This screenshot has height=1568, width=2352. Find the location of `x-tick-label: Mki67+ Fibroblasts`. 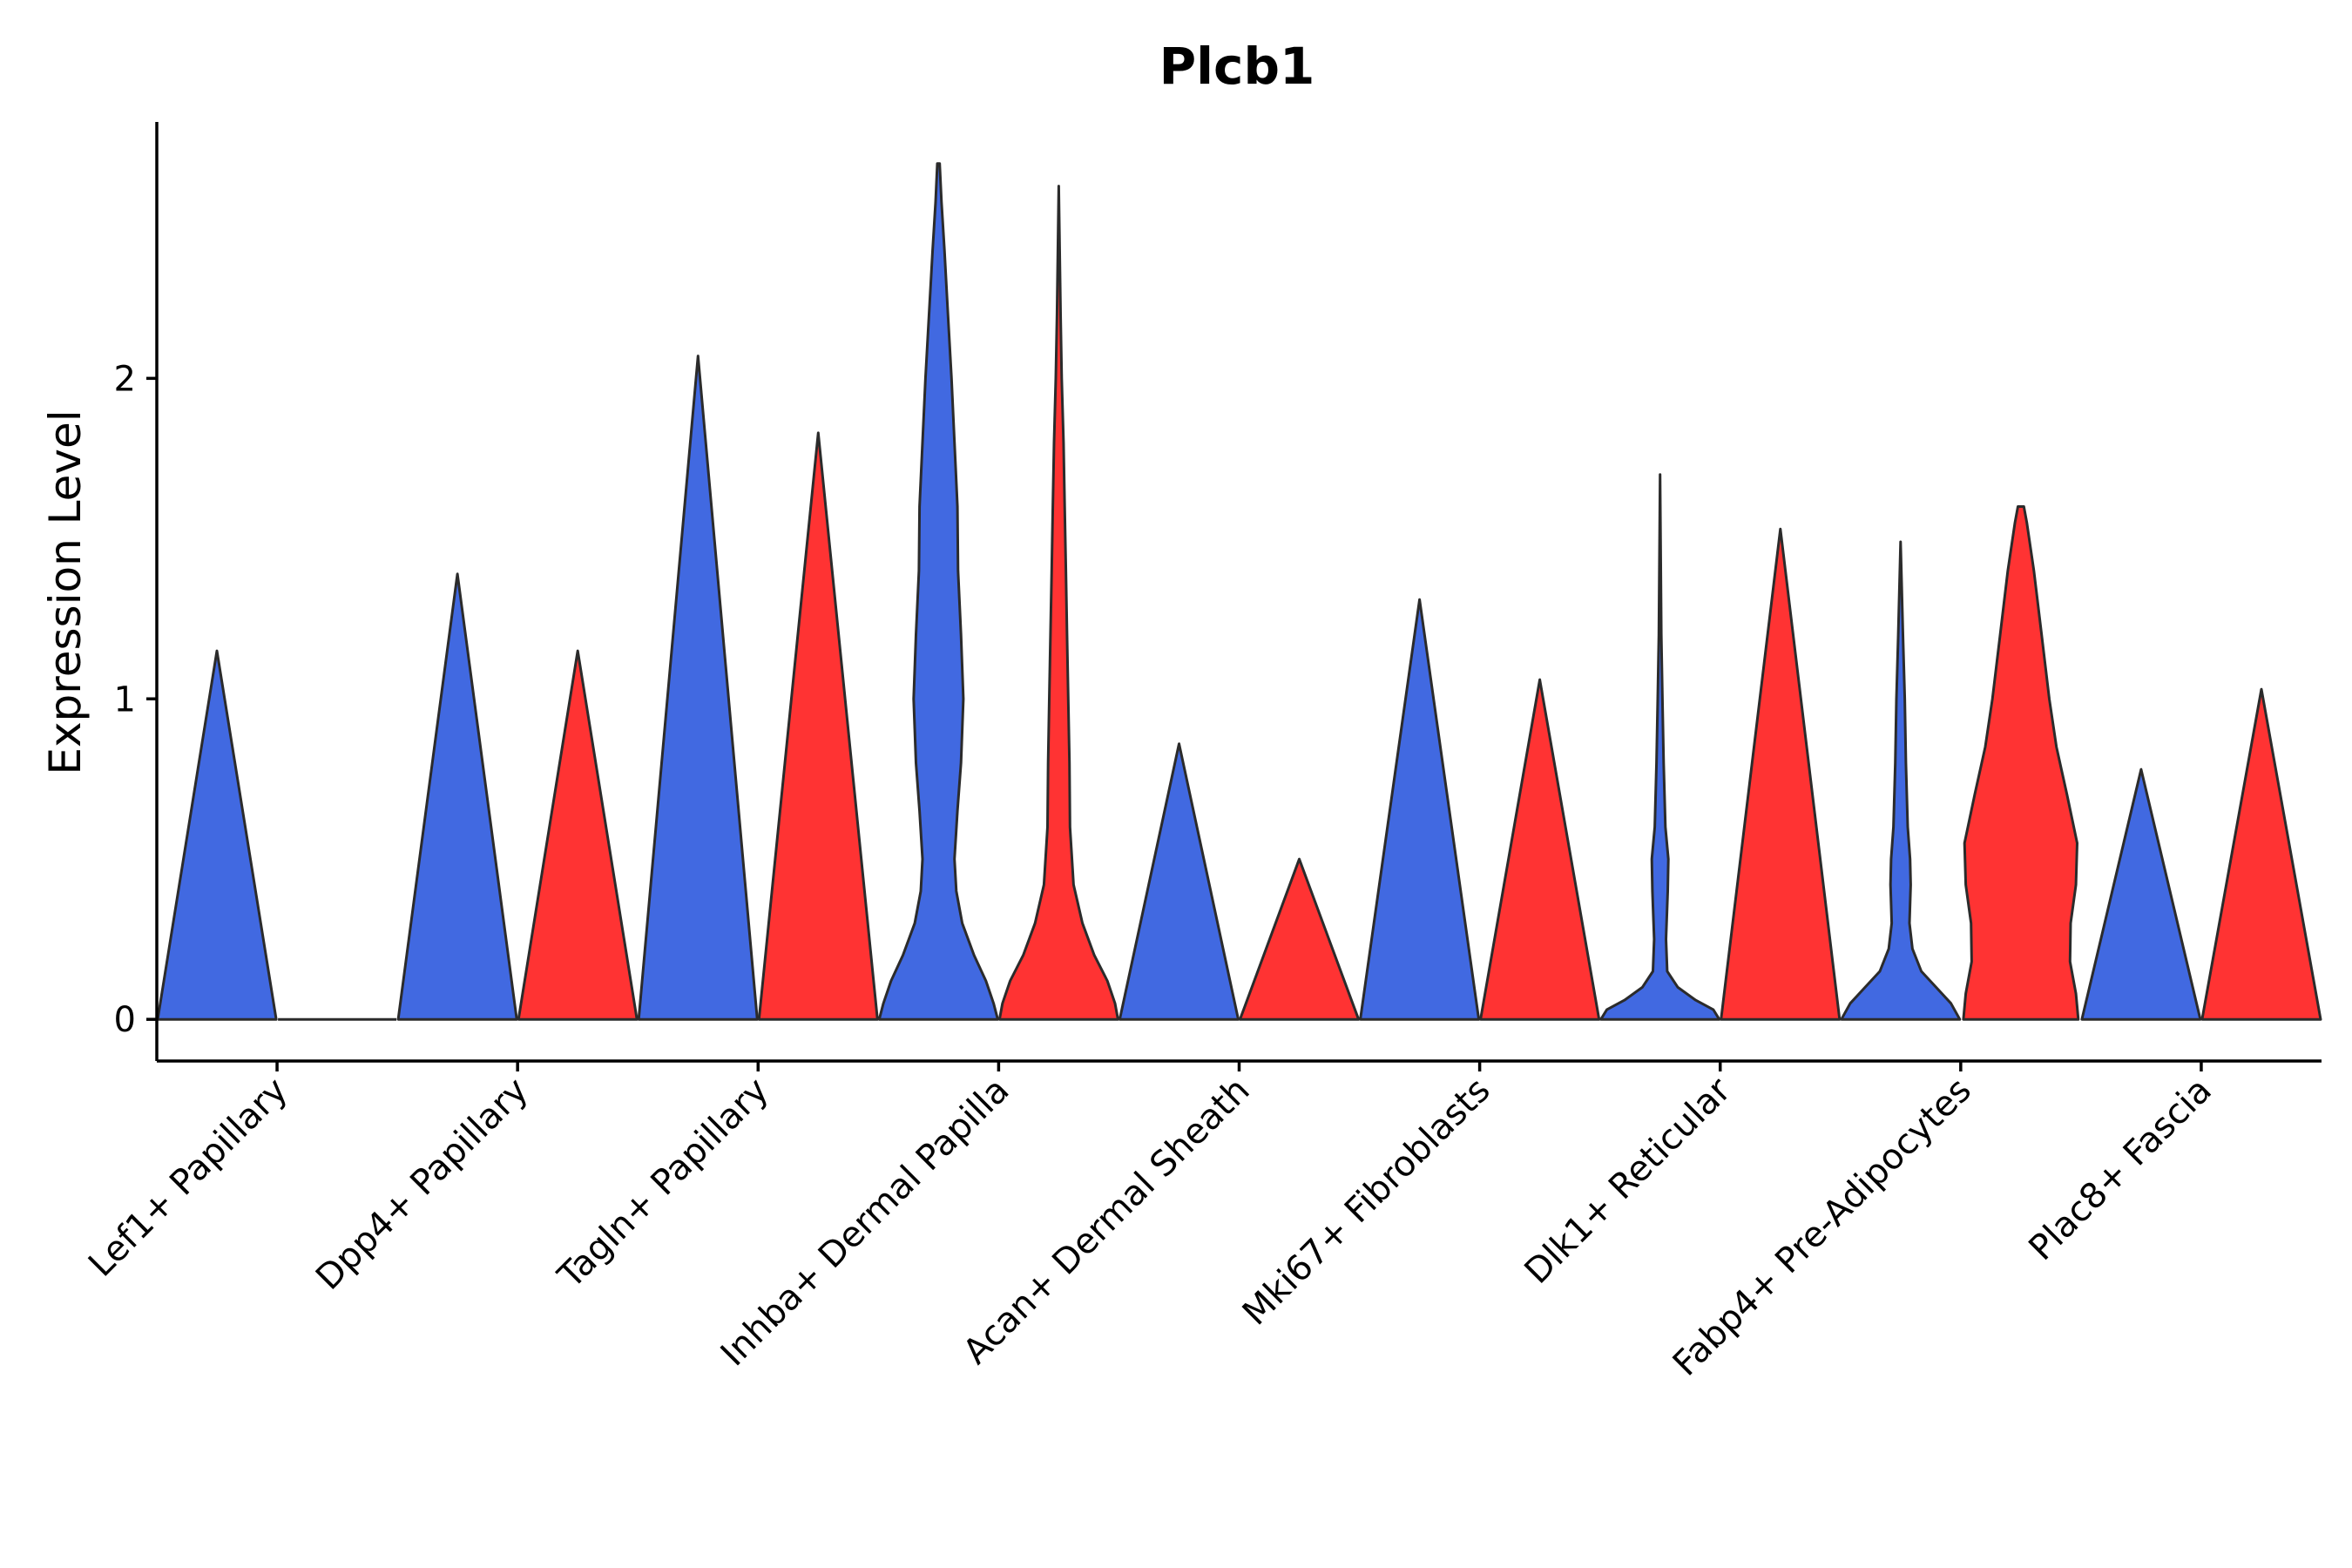

x-tick-label: Mki67+ Fibroblasts is located at coordinates (1366, 1202).